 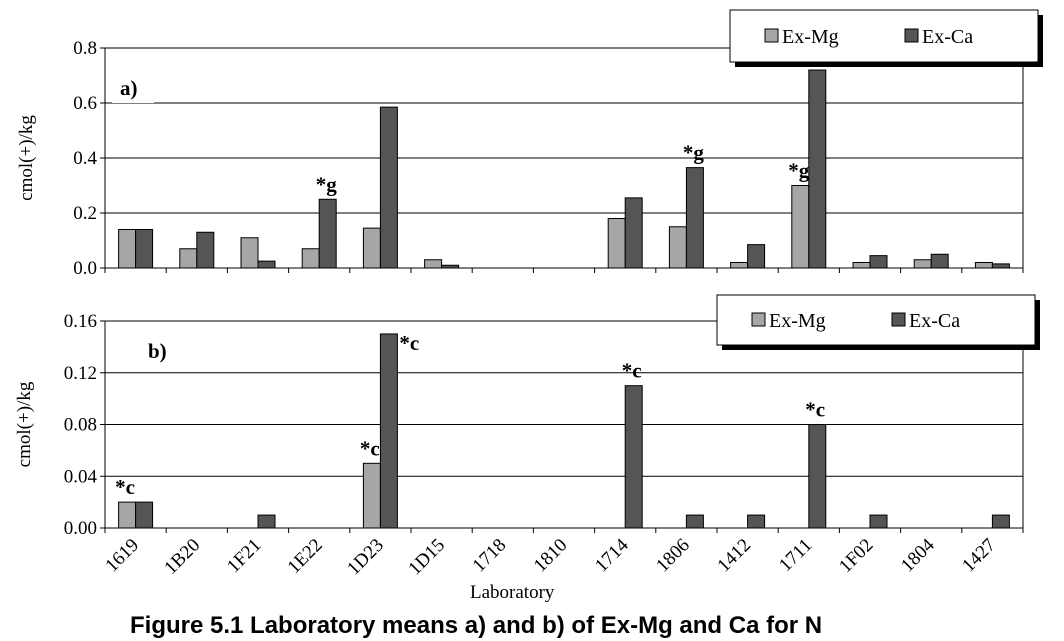 What do you see at coordinates (81, 476) in the screenshot?
I see `y-tick-label: 0.04` at bounding box center [81, 476].